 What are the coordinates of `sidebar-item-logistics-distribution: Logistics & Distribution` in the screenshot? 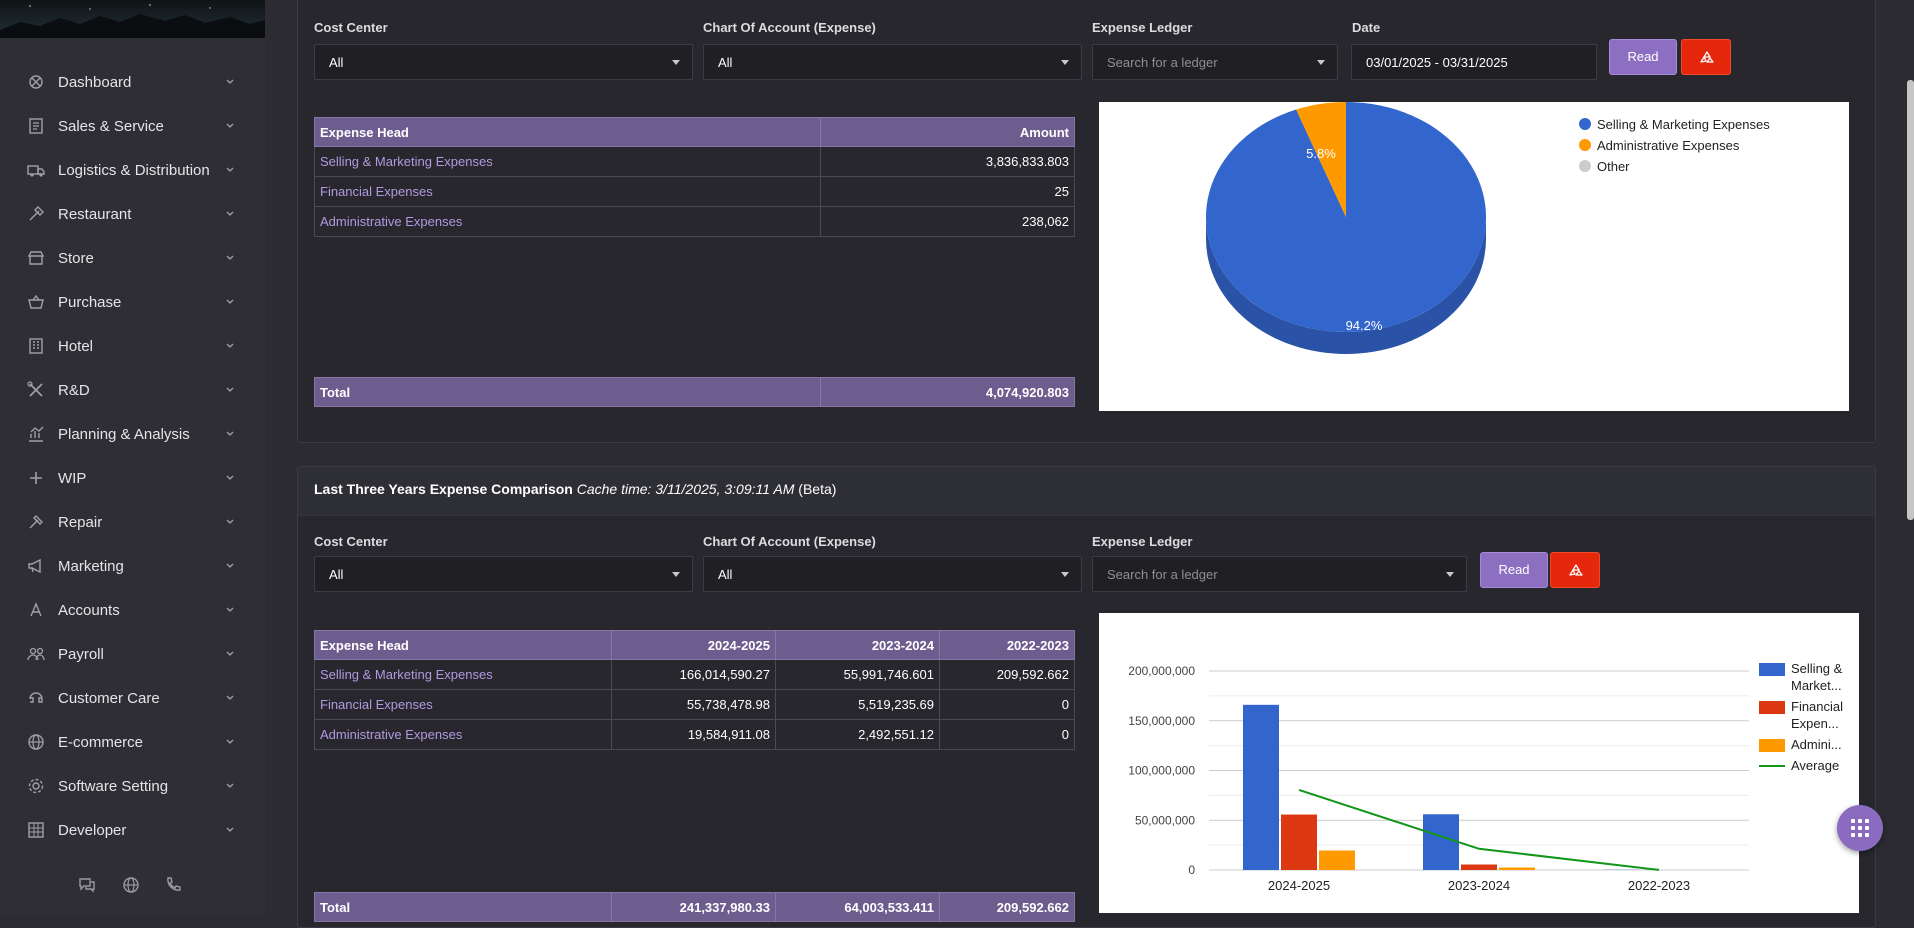 It's located at (132, 170).